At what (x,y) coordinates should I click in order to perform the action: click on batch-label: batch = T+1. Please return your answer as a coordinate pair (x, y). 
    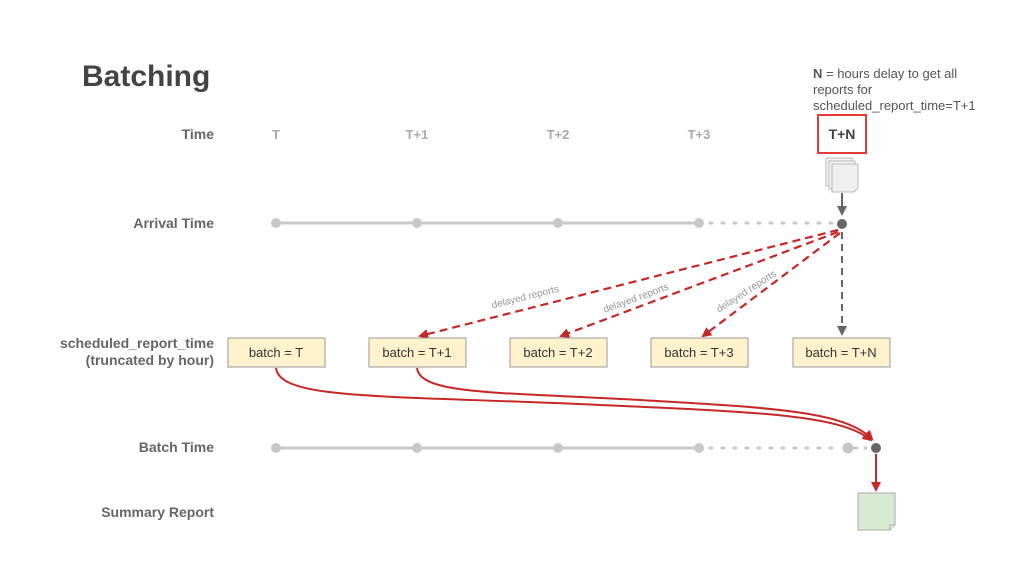
    Looking at the image, I should click on (416, 352).